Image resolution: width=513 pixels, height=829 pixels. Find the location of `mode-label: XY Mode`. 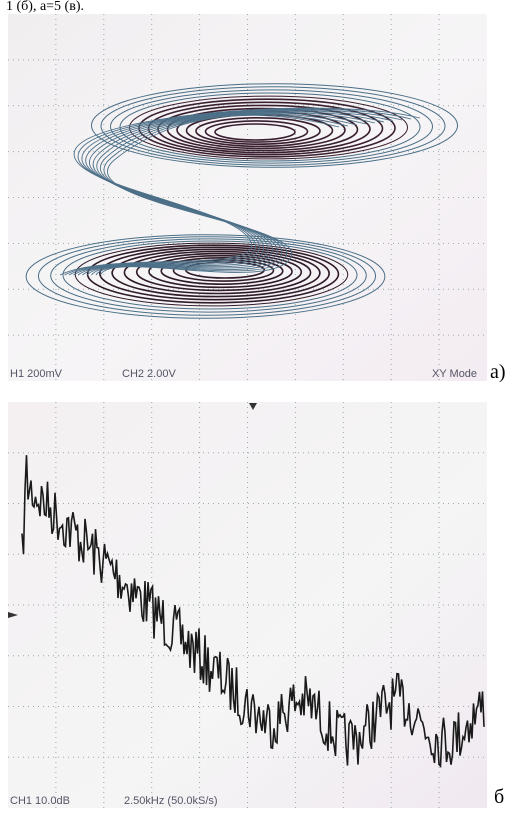

mode-label: XY Mode is located at coordinates (454, 374).